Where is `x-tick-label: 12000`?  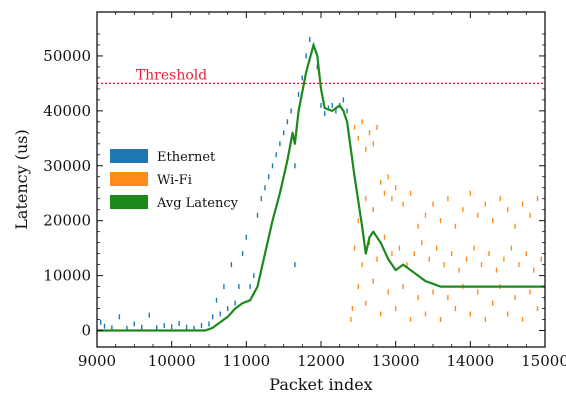
x-tick-label: 12000 is located at coordinates (321, 361).